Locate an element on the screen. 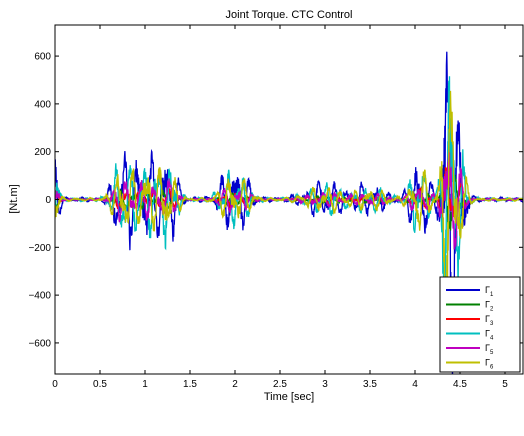  y-tick-label: 600 is located at coordinates (42, 57).